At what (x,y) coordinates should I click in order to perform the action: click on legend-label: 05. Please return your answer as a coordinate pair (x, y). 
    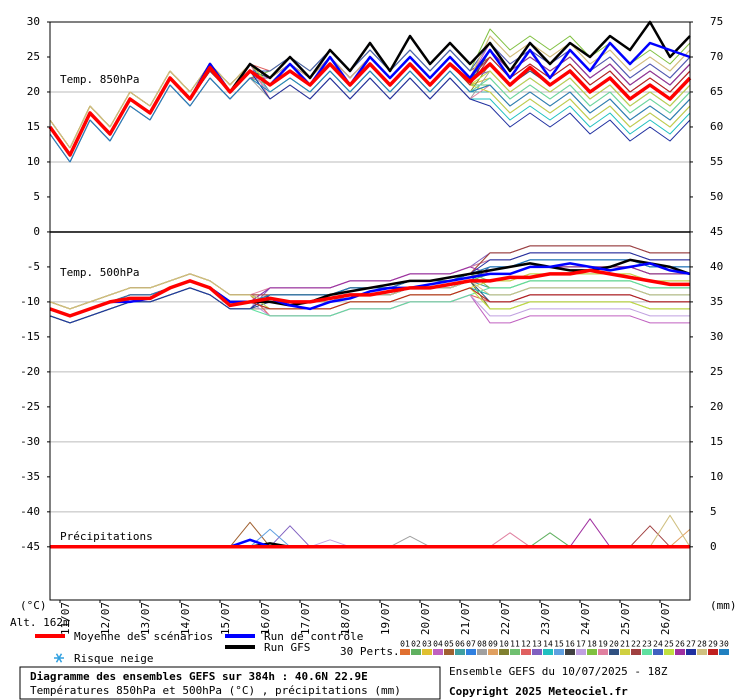
    Looking at the image, I should click on (449, 644).